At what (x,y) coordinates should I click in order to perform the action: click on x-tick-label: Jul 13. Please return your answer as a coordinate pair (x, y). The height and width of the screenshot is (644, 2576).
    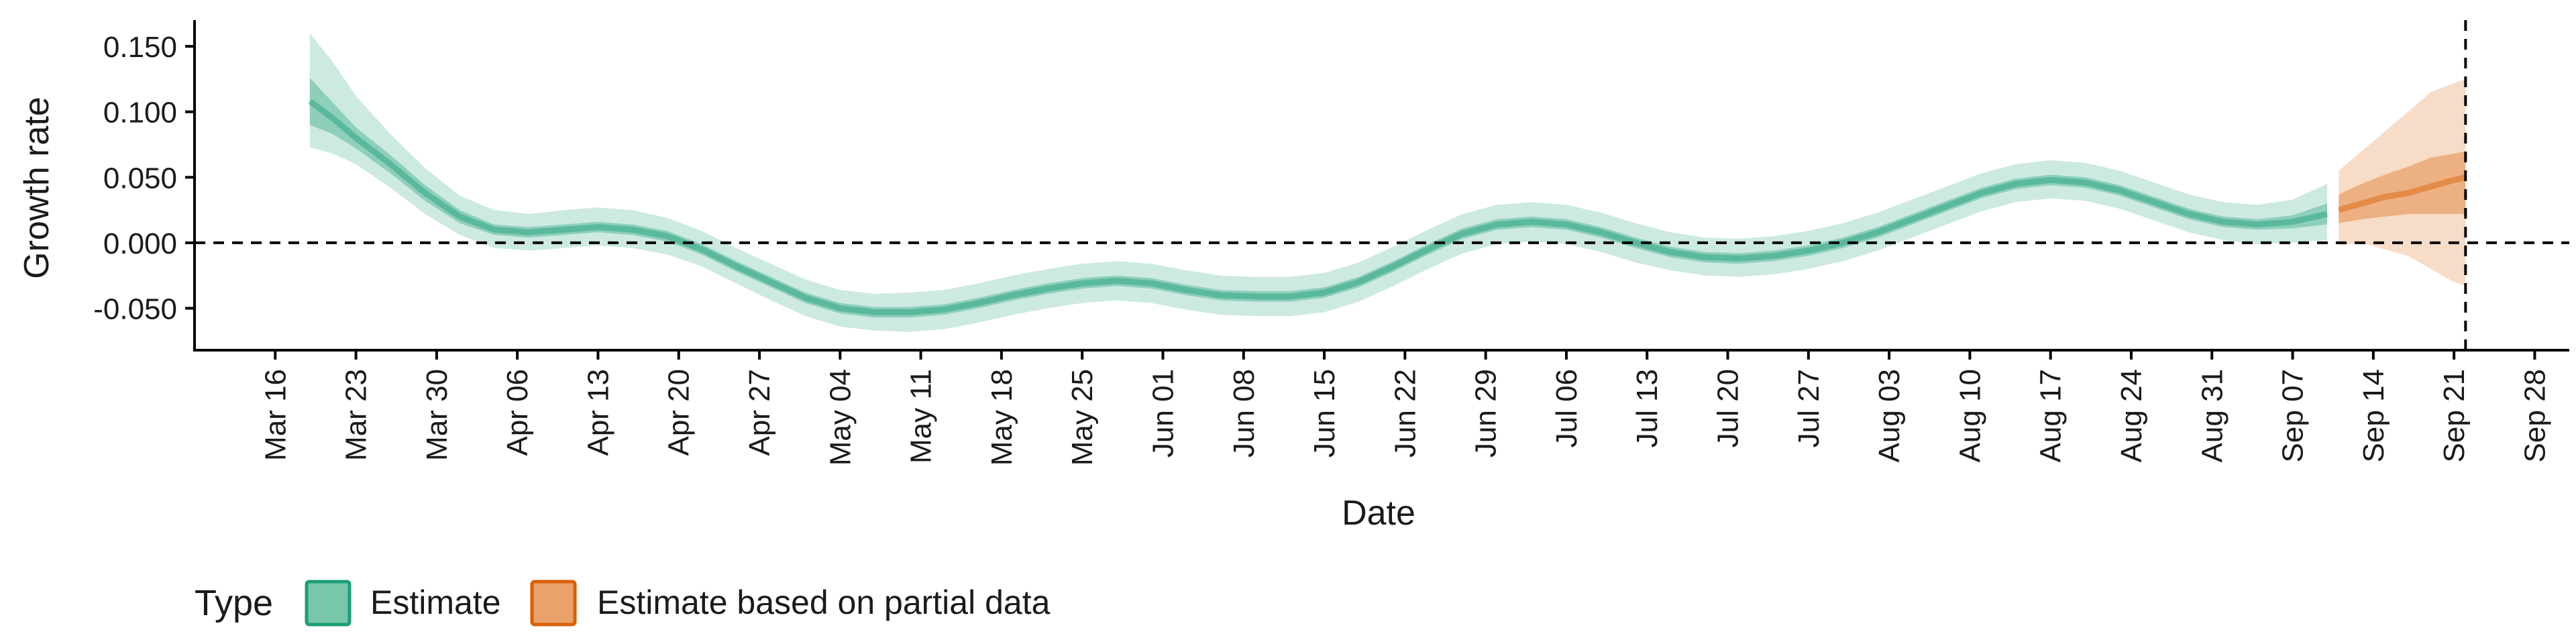
    Looking at the image, I should click on (1647, 408).